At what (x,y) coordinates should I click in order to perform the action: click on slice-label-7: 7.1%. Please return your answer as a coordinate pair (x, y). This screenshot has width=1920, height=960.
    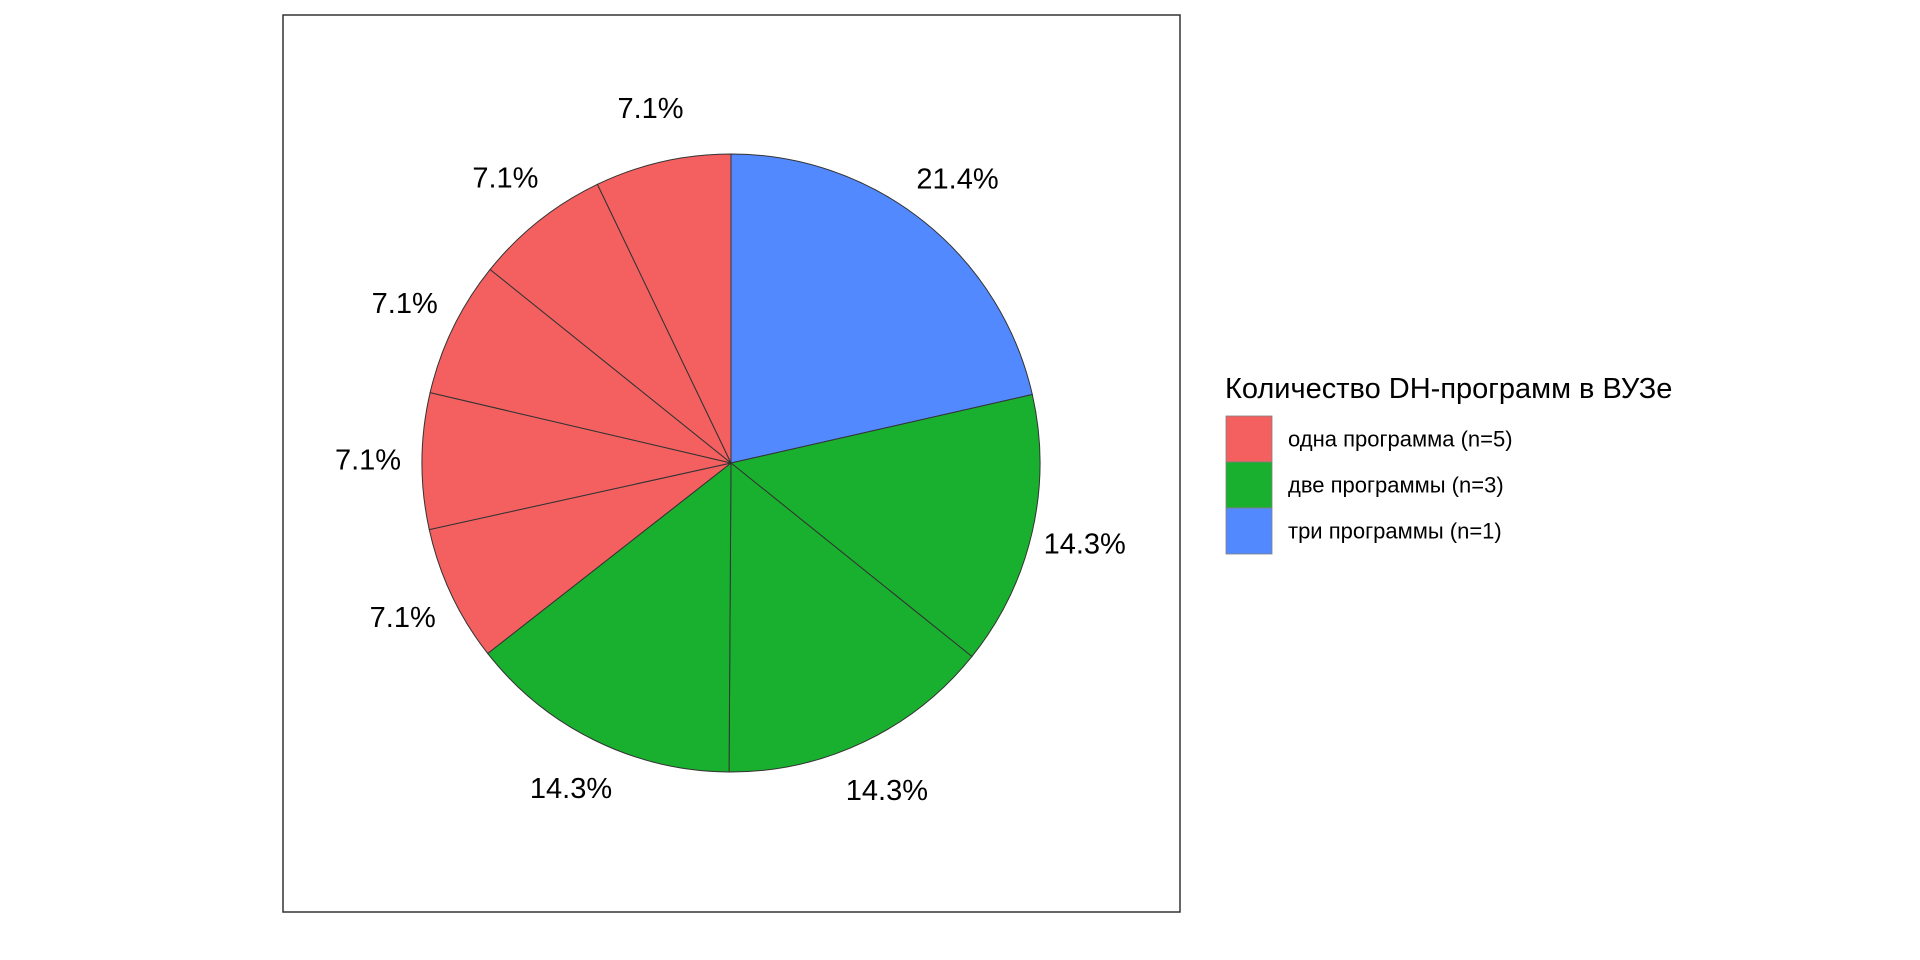
    Looking at the image, I should click on (405, 304).